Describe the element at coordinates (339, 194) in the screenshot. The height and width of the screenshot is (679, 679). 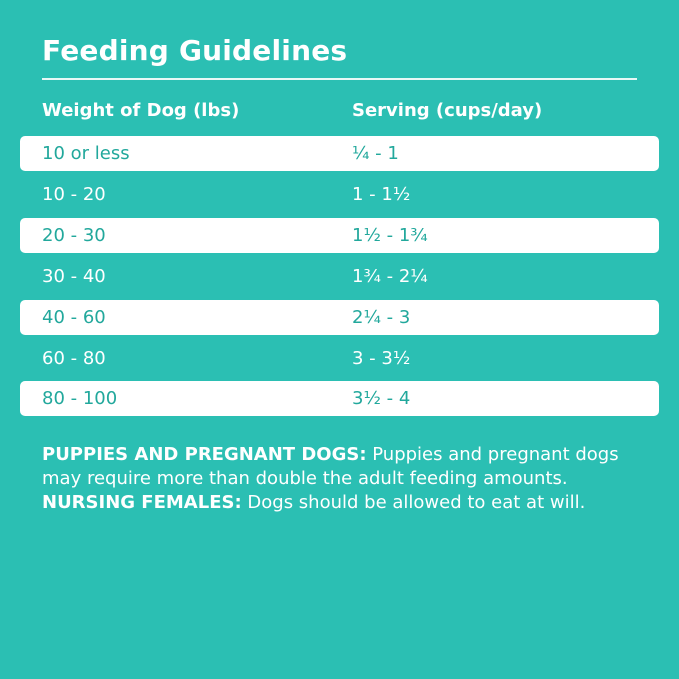
I see `table-row: 10 - 20 1 - 1½` at that location.